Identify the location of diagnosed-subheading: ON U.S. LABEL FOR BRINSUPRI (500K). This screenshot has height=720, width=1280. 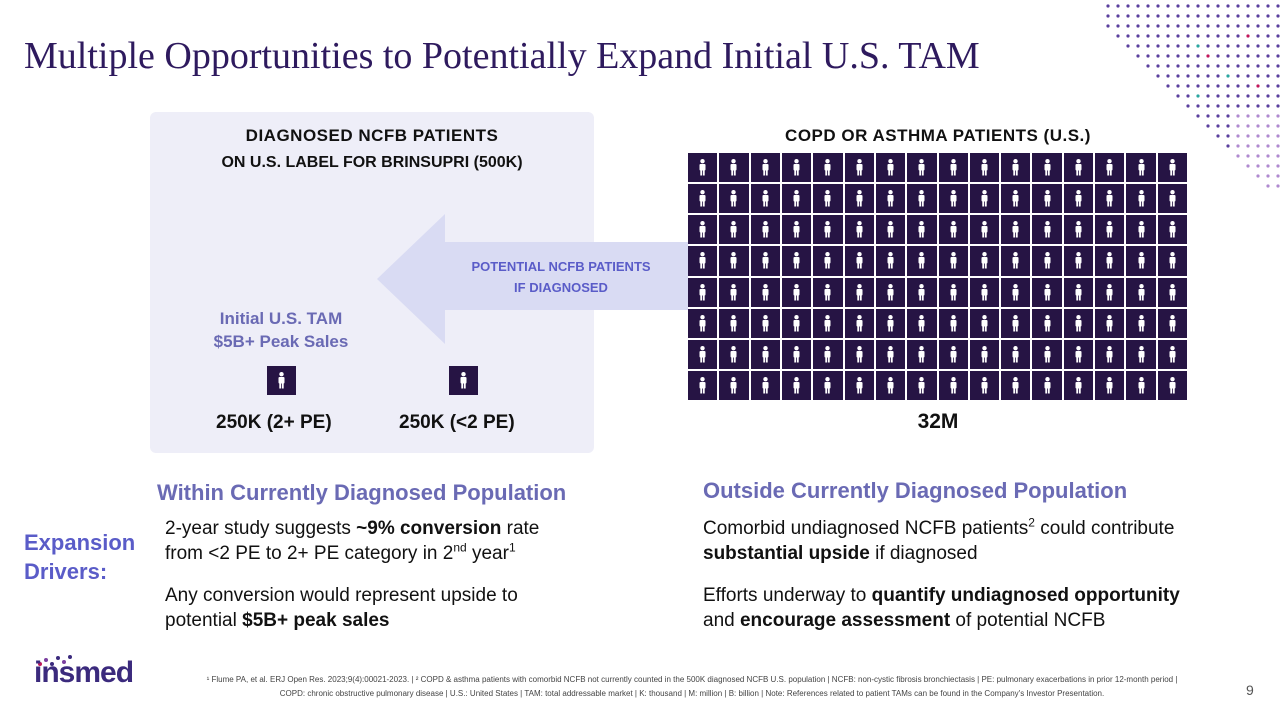
(372, 162).